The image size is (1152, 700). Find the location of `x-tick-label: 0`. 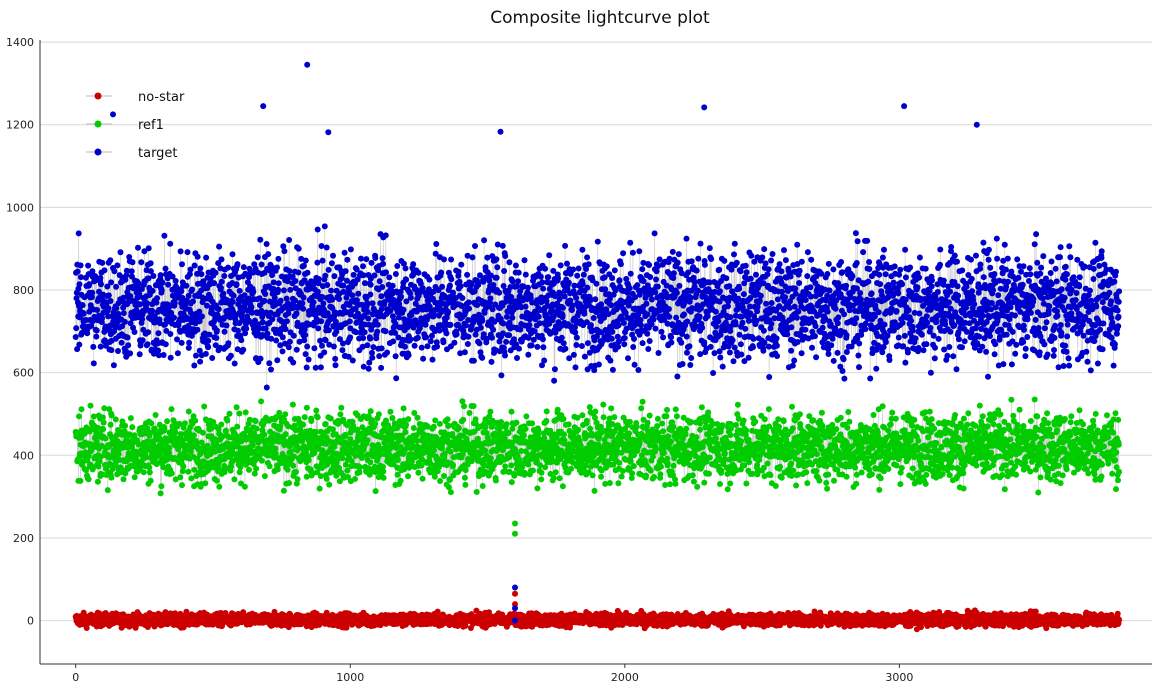

x-tick-label: 0 is located at coordinates (75, 677).